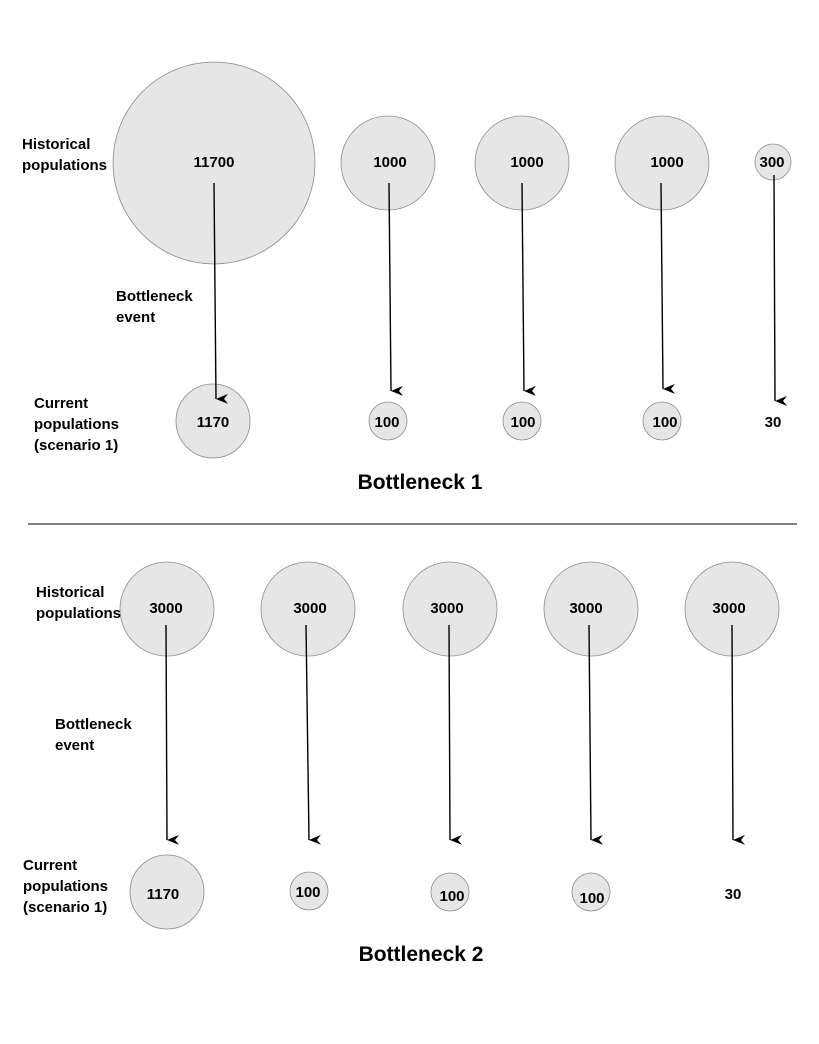 The height and width of the screenshot is (1044, 819). Describe the element at coordinates (728, 608) in the screenshot. I see `historical-value-5: 3000` at that location.